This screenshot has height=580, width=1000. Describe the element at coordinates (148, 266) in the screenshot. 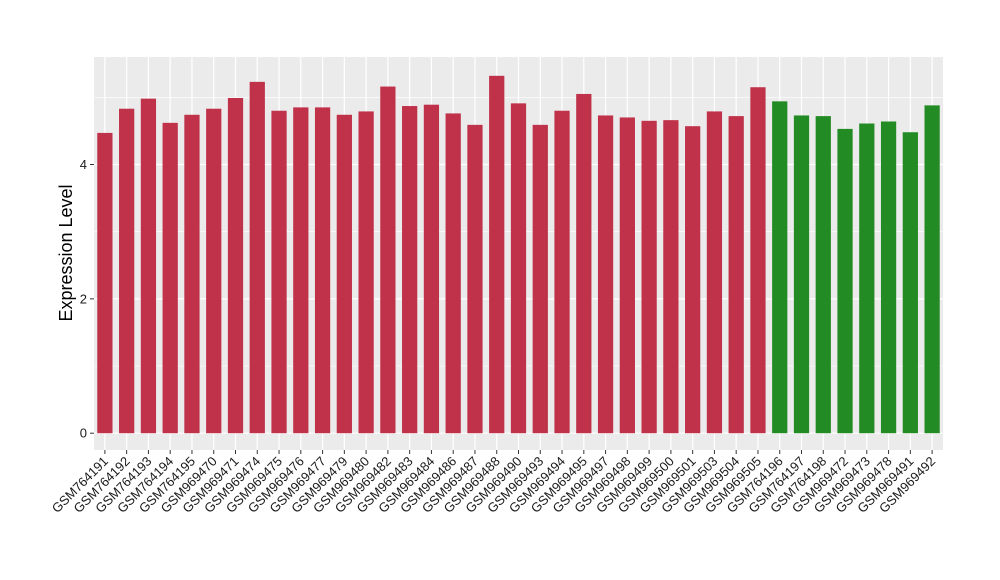

I see `bar-GSM764193` at that location.